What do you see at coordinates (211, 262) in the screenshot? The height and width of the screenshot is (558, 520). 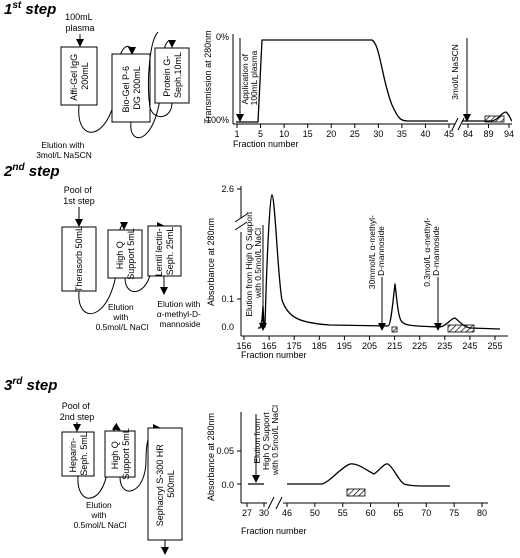 I see `step-2-ylabel: Absorbance at 280nm` at bounding box center [211, 262].